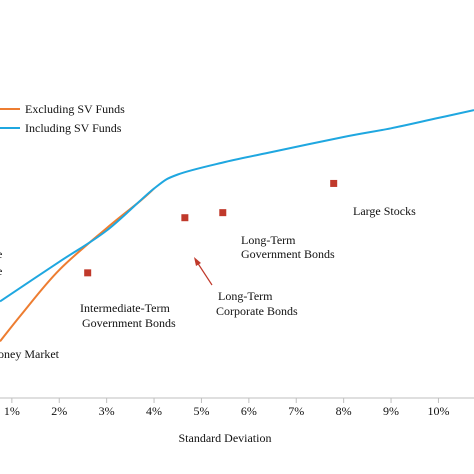 The image size is (474, 474). Describe the element at coordinates (211, 228) in the screenshot. I see `asset-markers` at that location.